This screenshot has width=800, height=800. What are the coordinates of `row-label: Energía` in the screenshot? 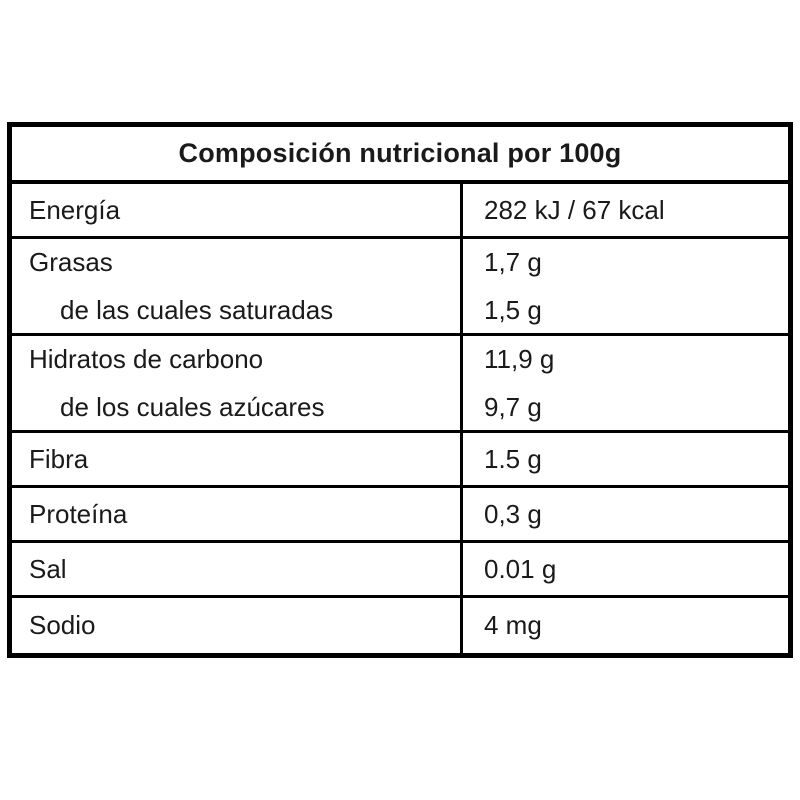 It's located at (75, 209).